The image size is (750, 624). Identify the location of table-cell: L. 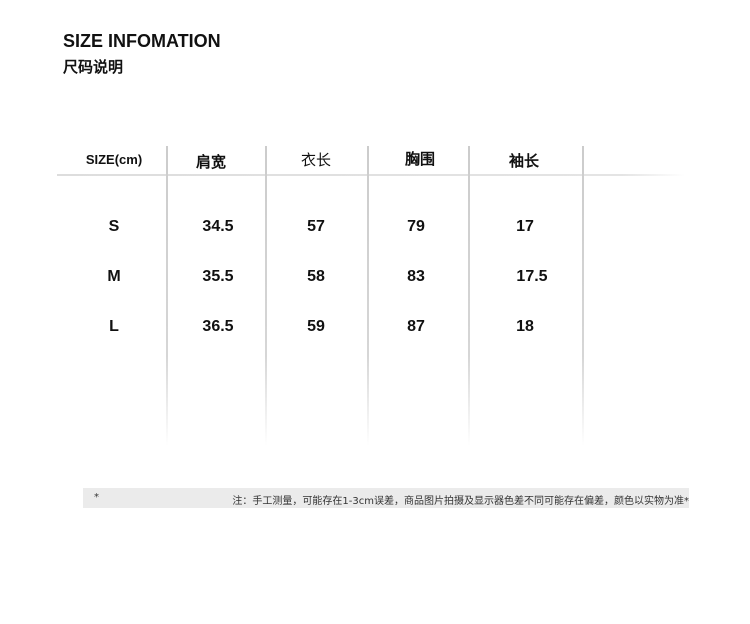
(114, 326).